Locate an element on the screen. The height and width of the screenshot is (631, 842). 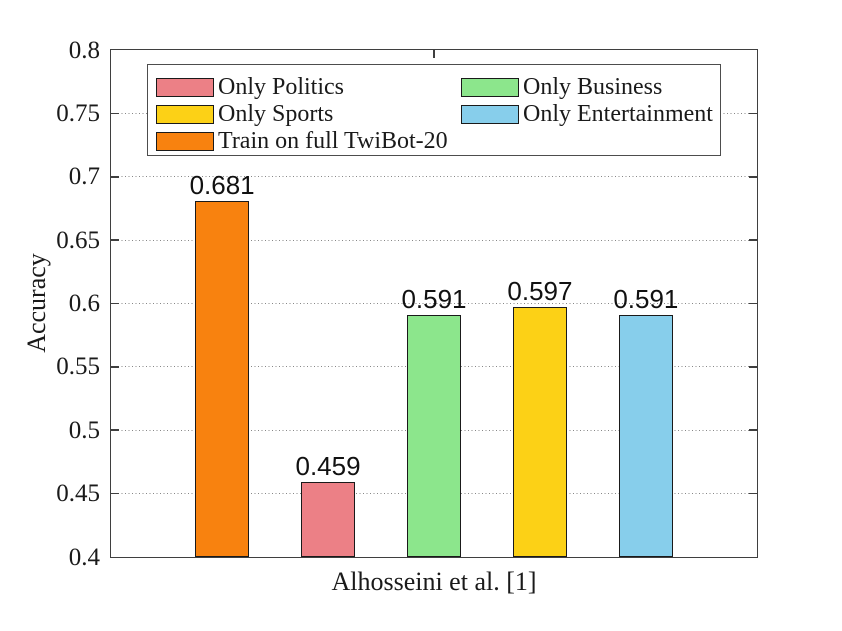
y-tick-label: 0.5 is located at coordinates (84, 430).